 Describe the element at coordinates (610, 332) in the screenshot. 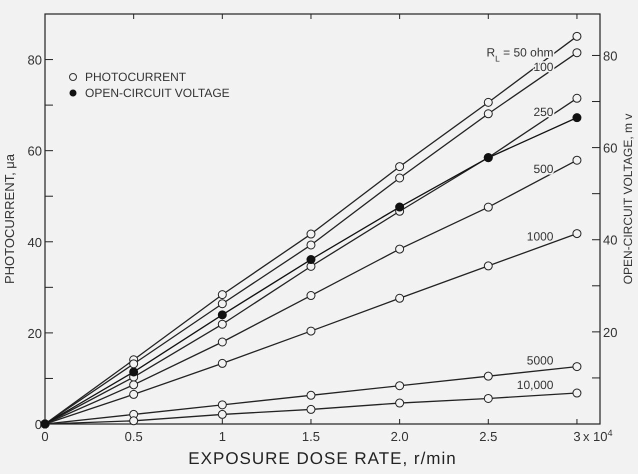

I see `y2-tick-label: 20` at that location.